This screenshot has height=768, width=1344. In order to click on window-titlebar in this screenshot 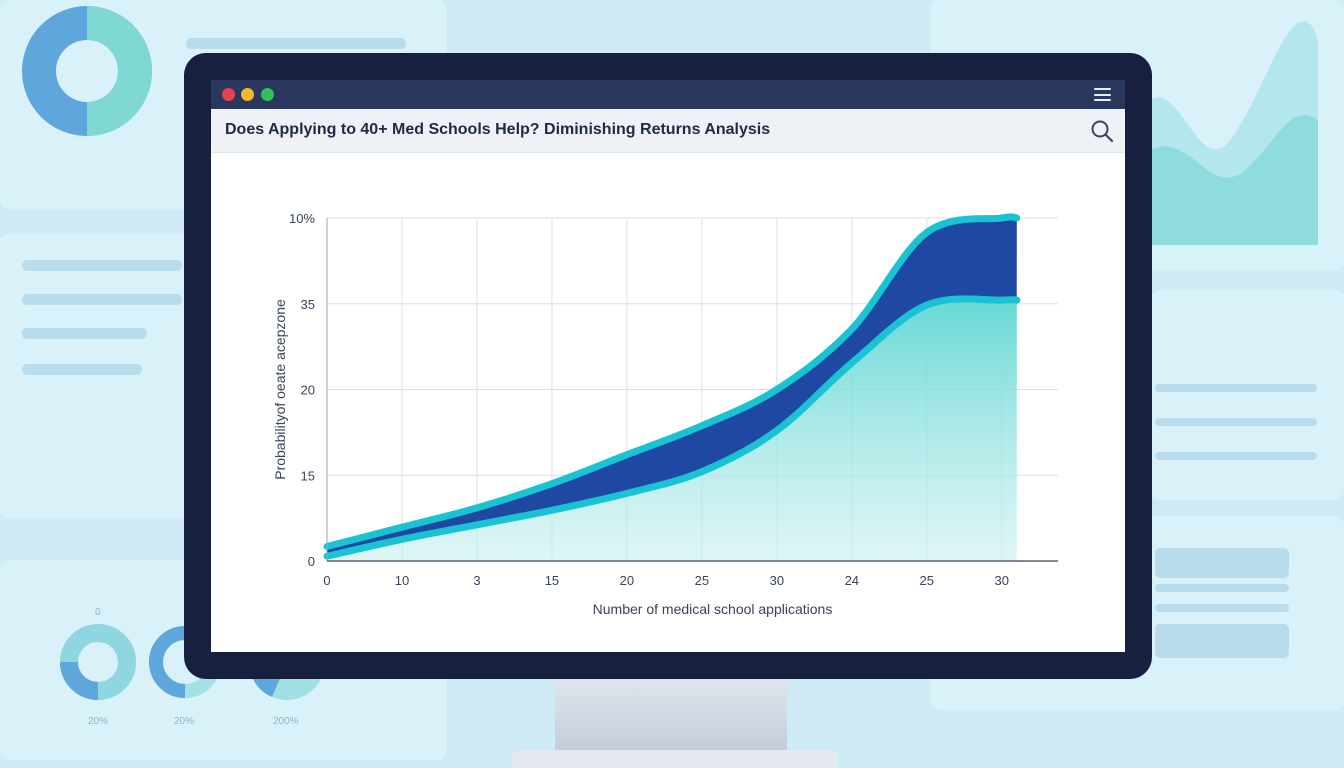, I will do `click(668, 94)`.